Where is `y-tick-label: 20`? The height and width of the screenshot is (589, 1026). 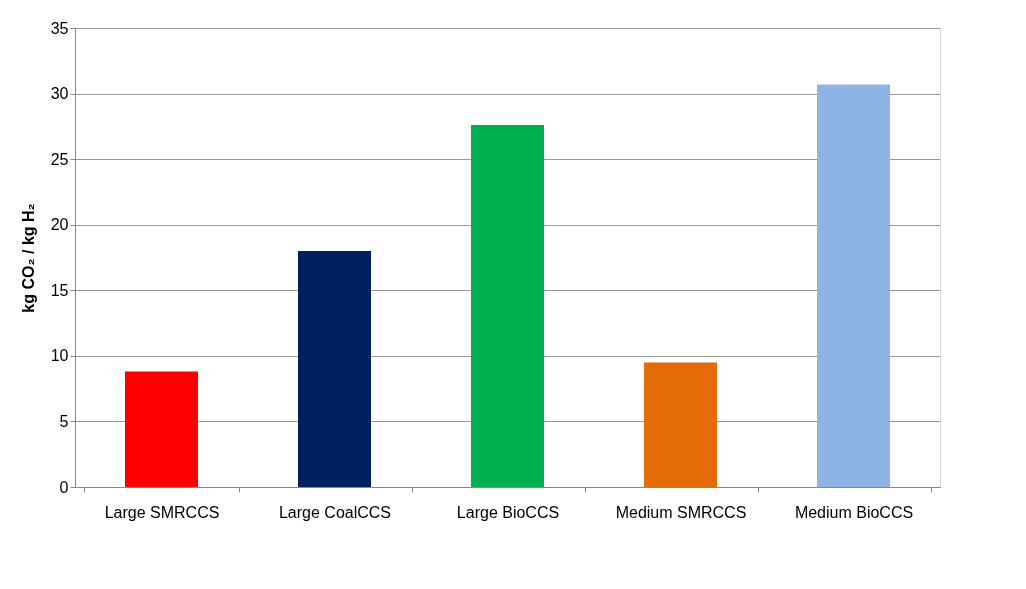
y-tick-label: 20 is located at coordinates (59, 225).